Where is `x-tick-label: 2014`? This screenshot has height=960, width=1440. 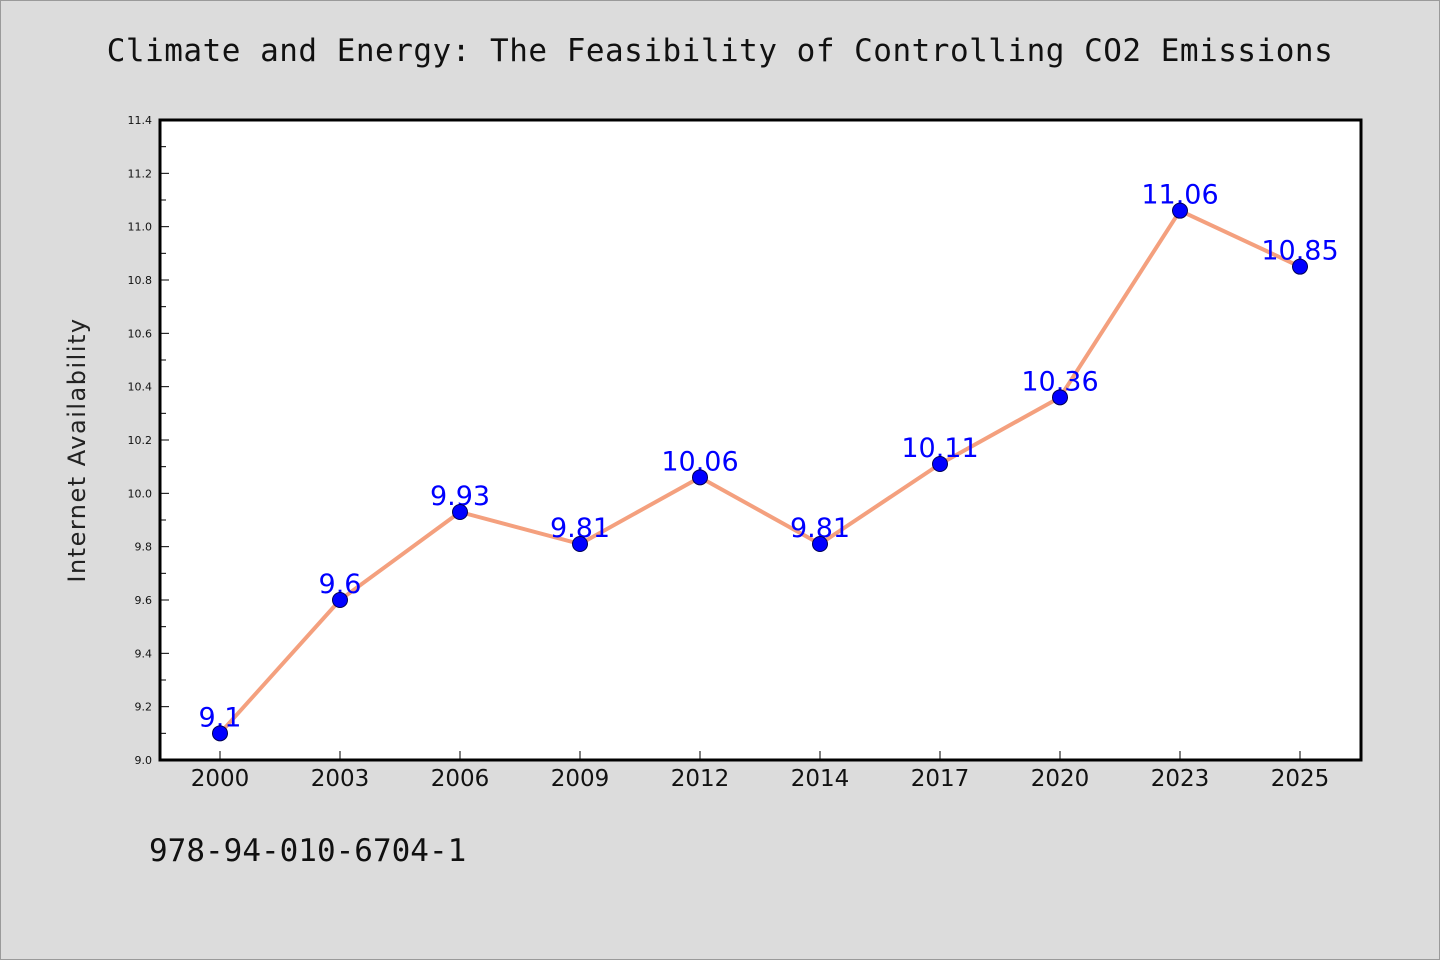 x-tick-label: 2014 is located at coordinates (820, 779).